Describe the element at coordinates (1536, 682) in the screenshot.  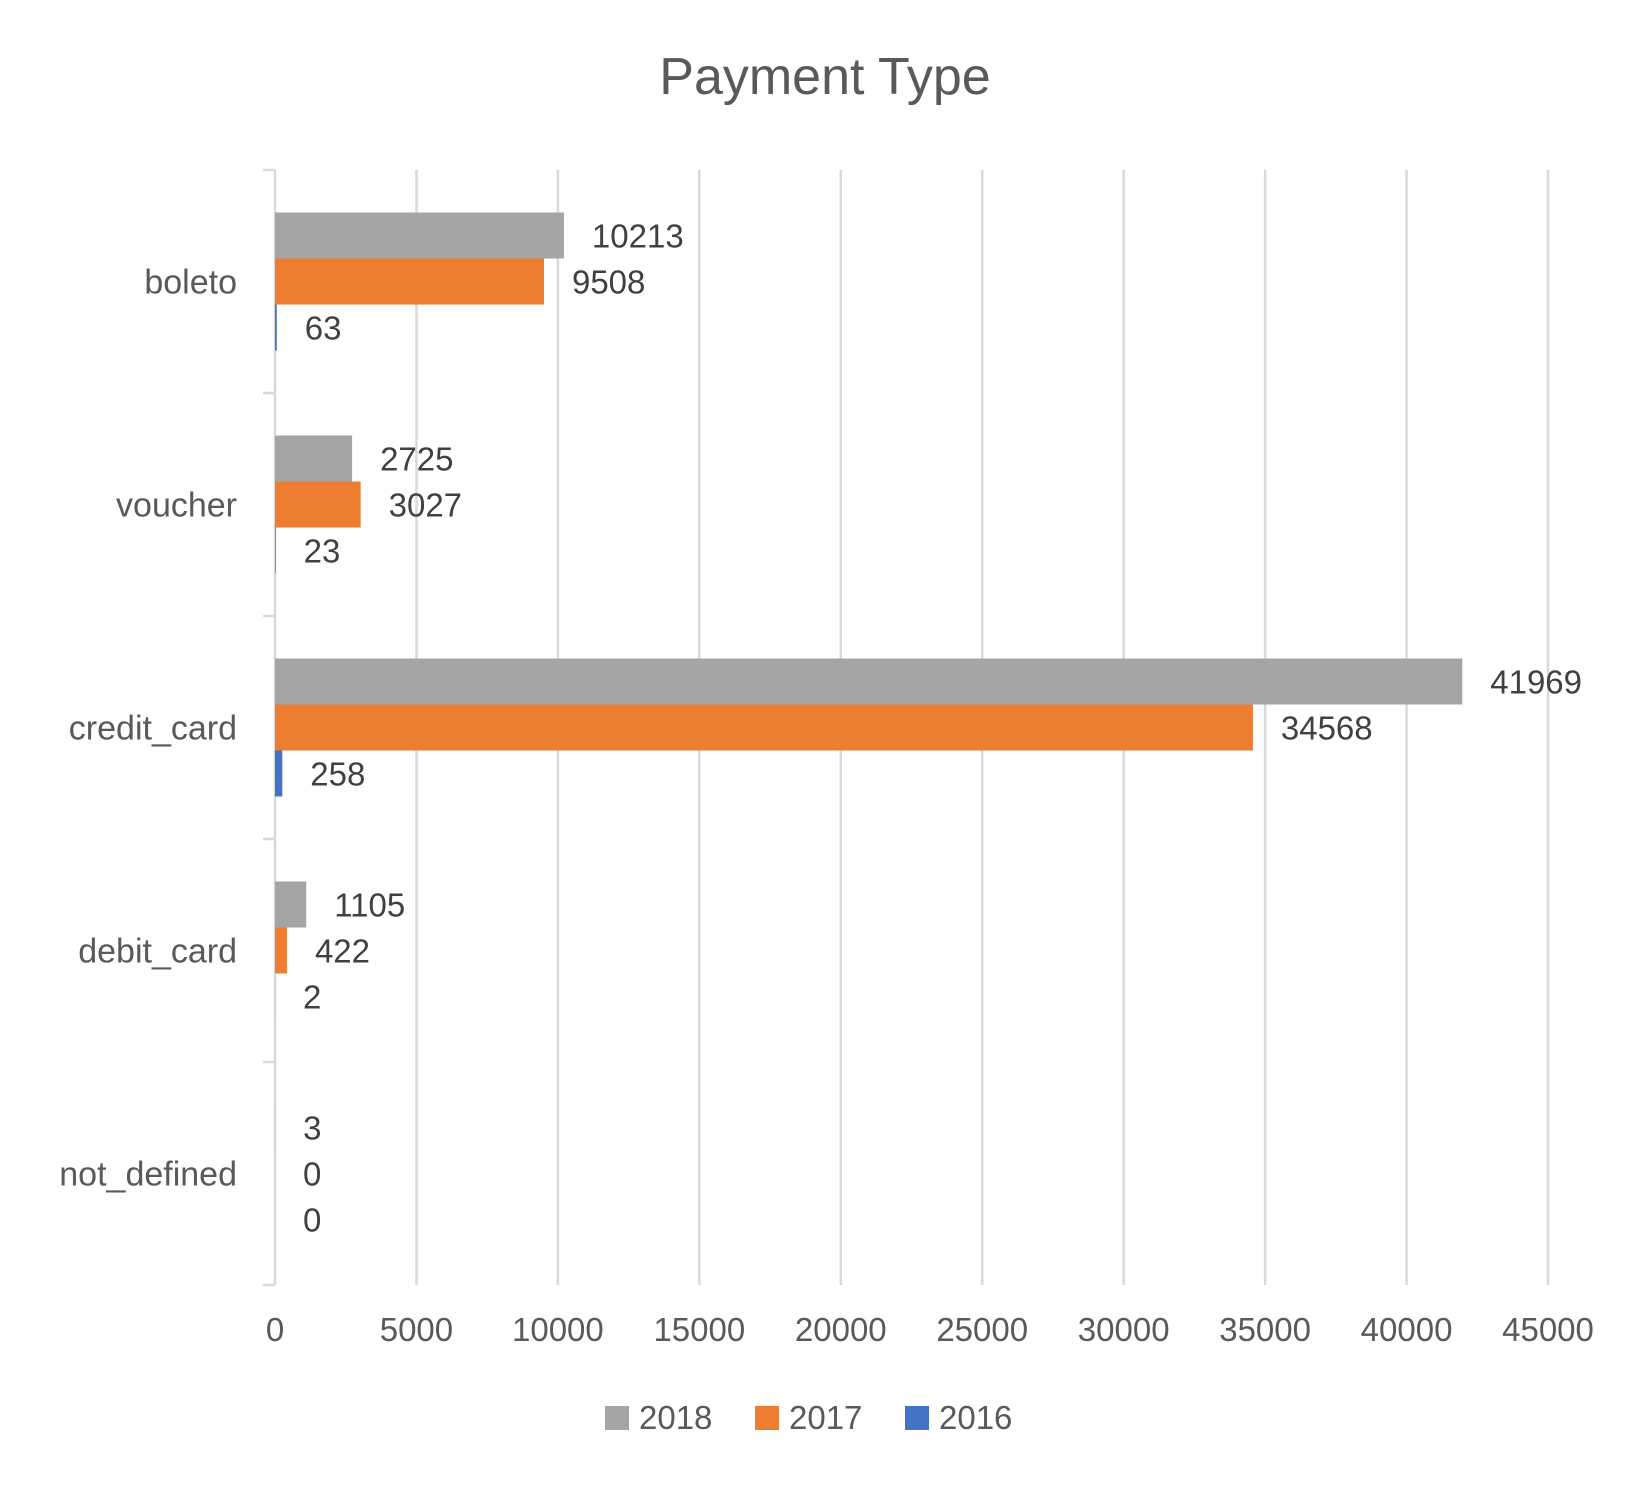
I see `data-label: 41969` at that location.